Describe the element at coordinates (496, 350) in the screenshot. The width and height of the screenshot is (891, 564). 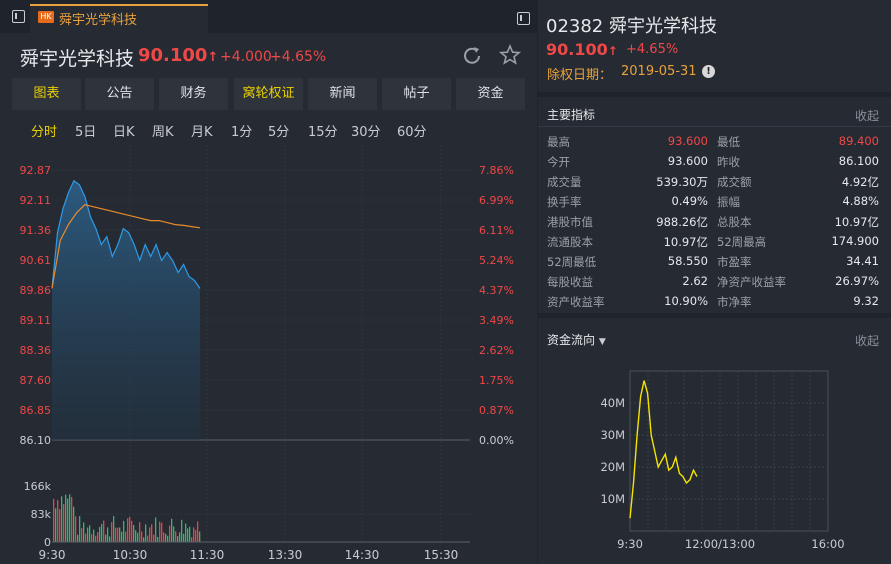
I see `y-right-tick-label: 2.62%` at that location.